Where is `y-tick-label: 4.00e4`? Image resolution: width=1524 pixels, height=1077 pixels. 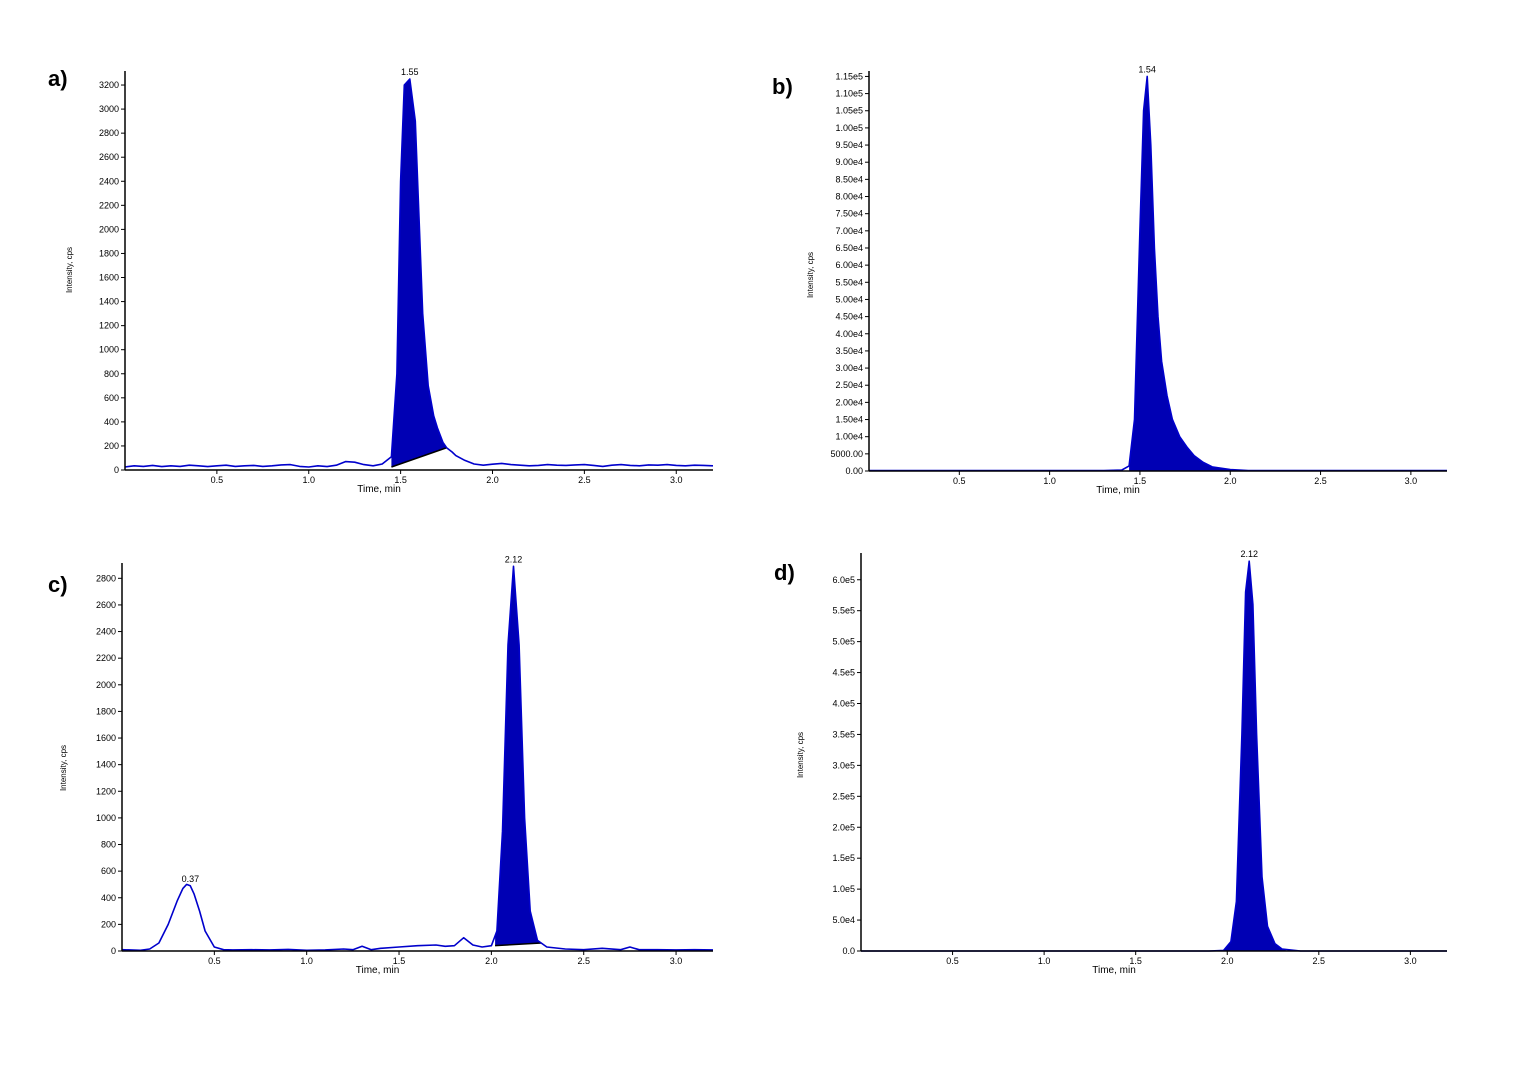 y-tick-label: 4.00e4 is located at coordinates (849, 334).